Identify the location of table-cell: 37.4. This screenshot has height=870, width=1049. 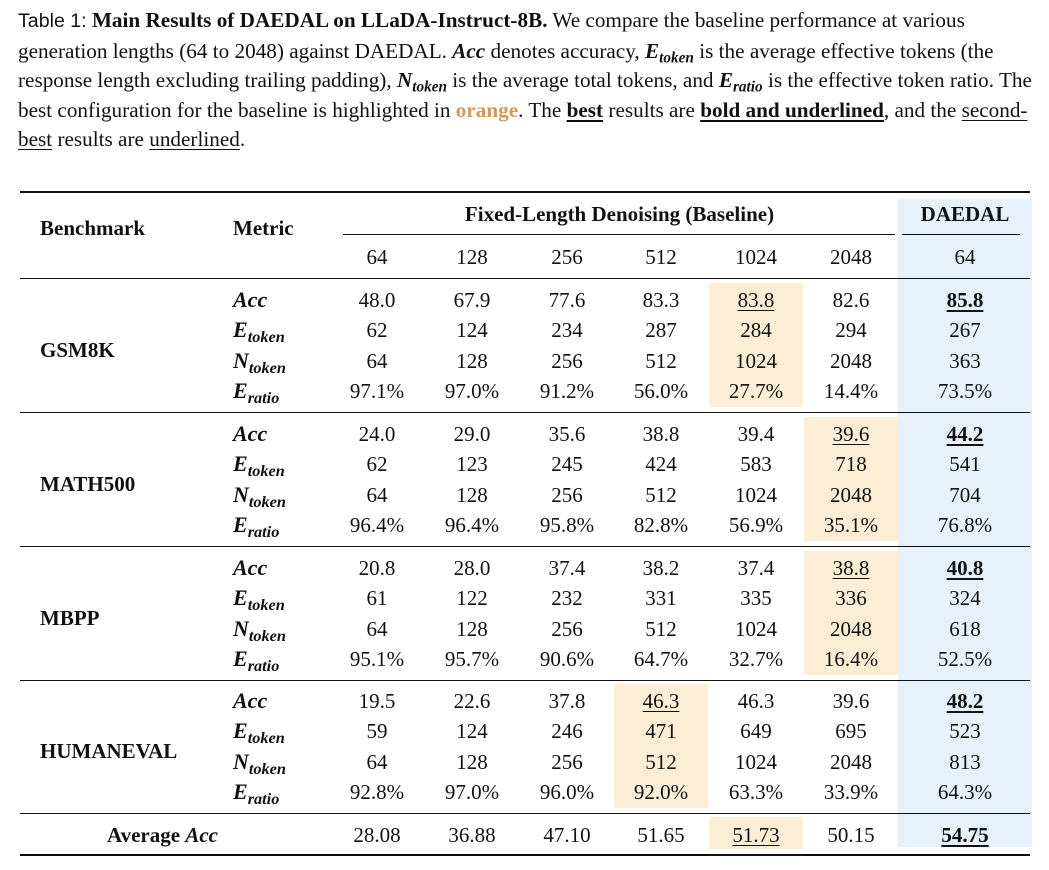
(756, 568).